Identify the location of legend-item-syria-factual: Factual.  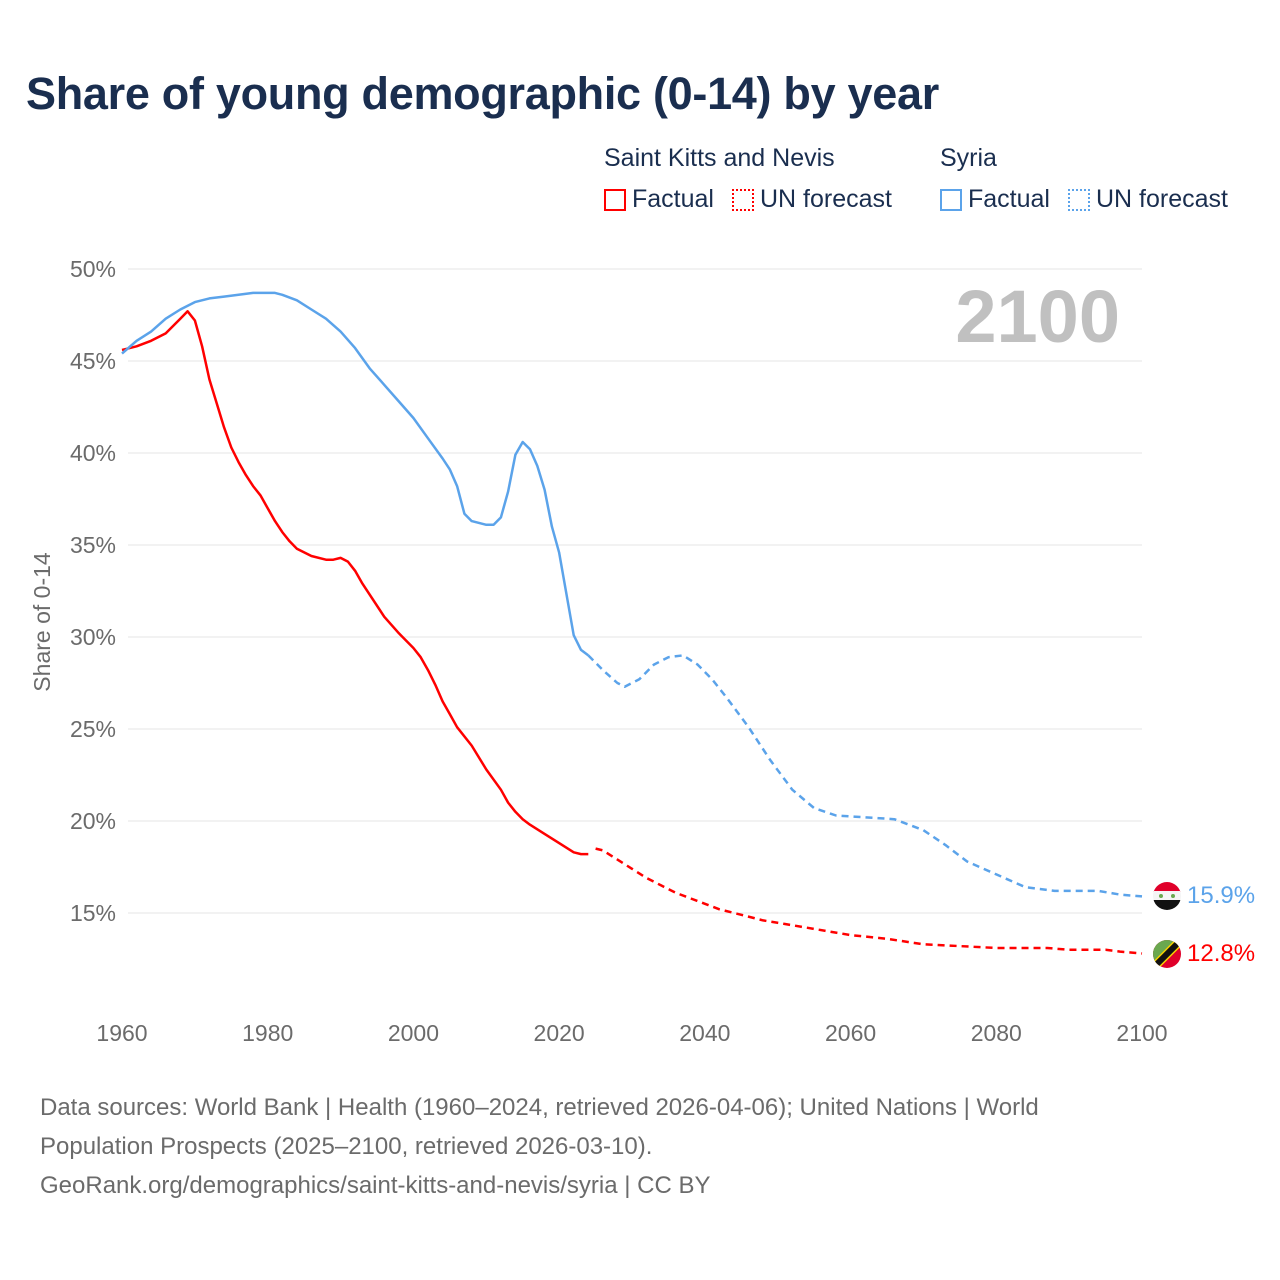
(995, 199).